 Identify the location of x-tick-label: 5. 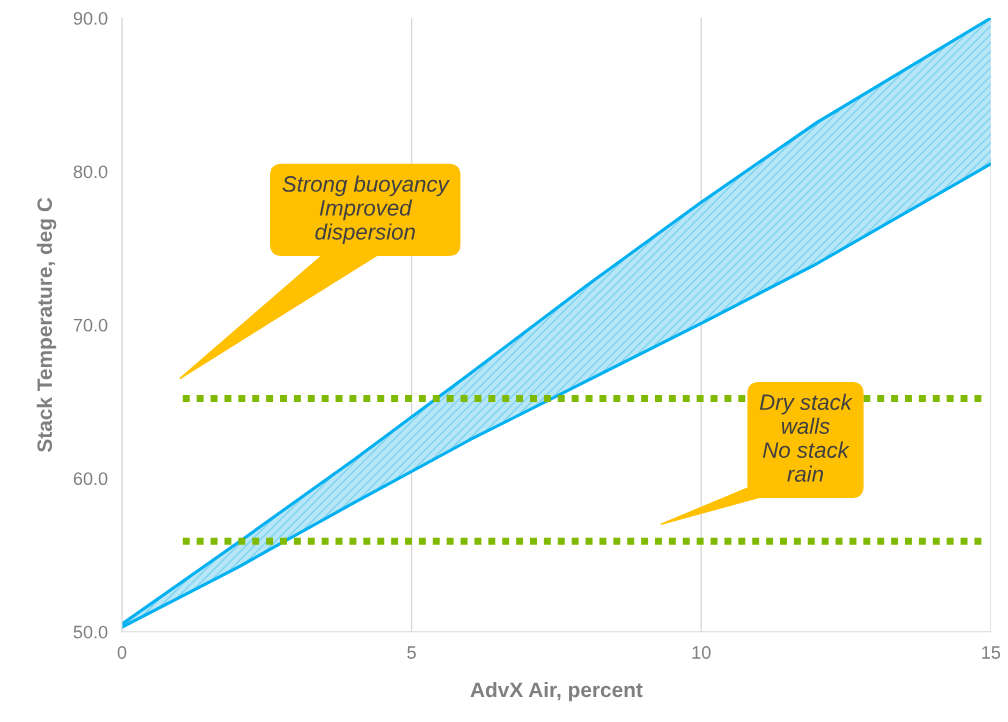
(411, 652).